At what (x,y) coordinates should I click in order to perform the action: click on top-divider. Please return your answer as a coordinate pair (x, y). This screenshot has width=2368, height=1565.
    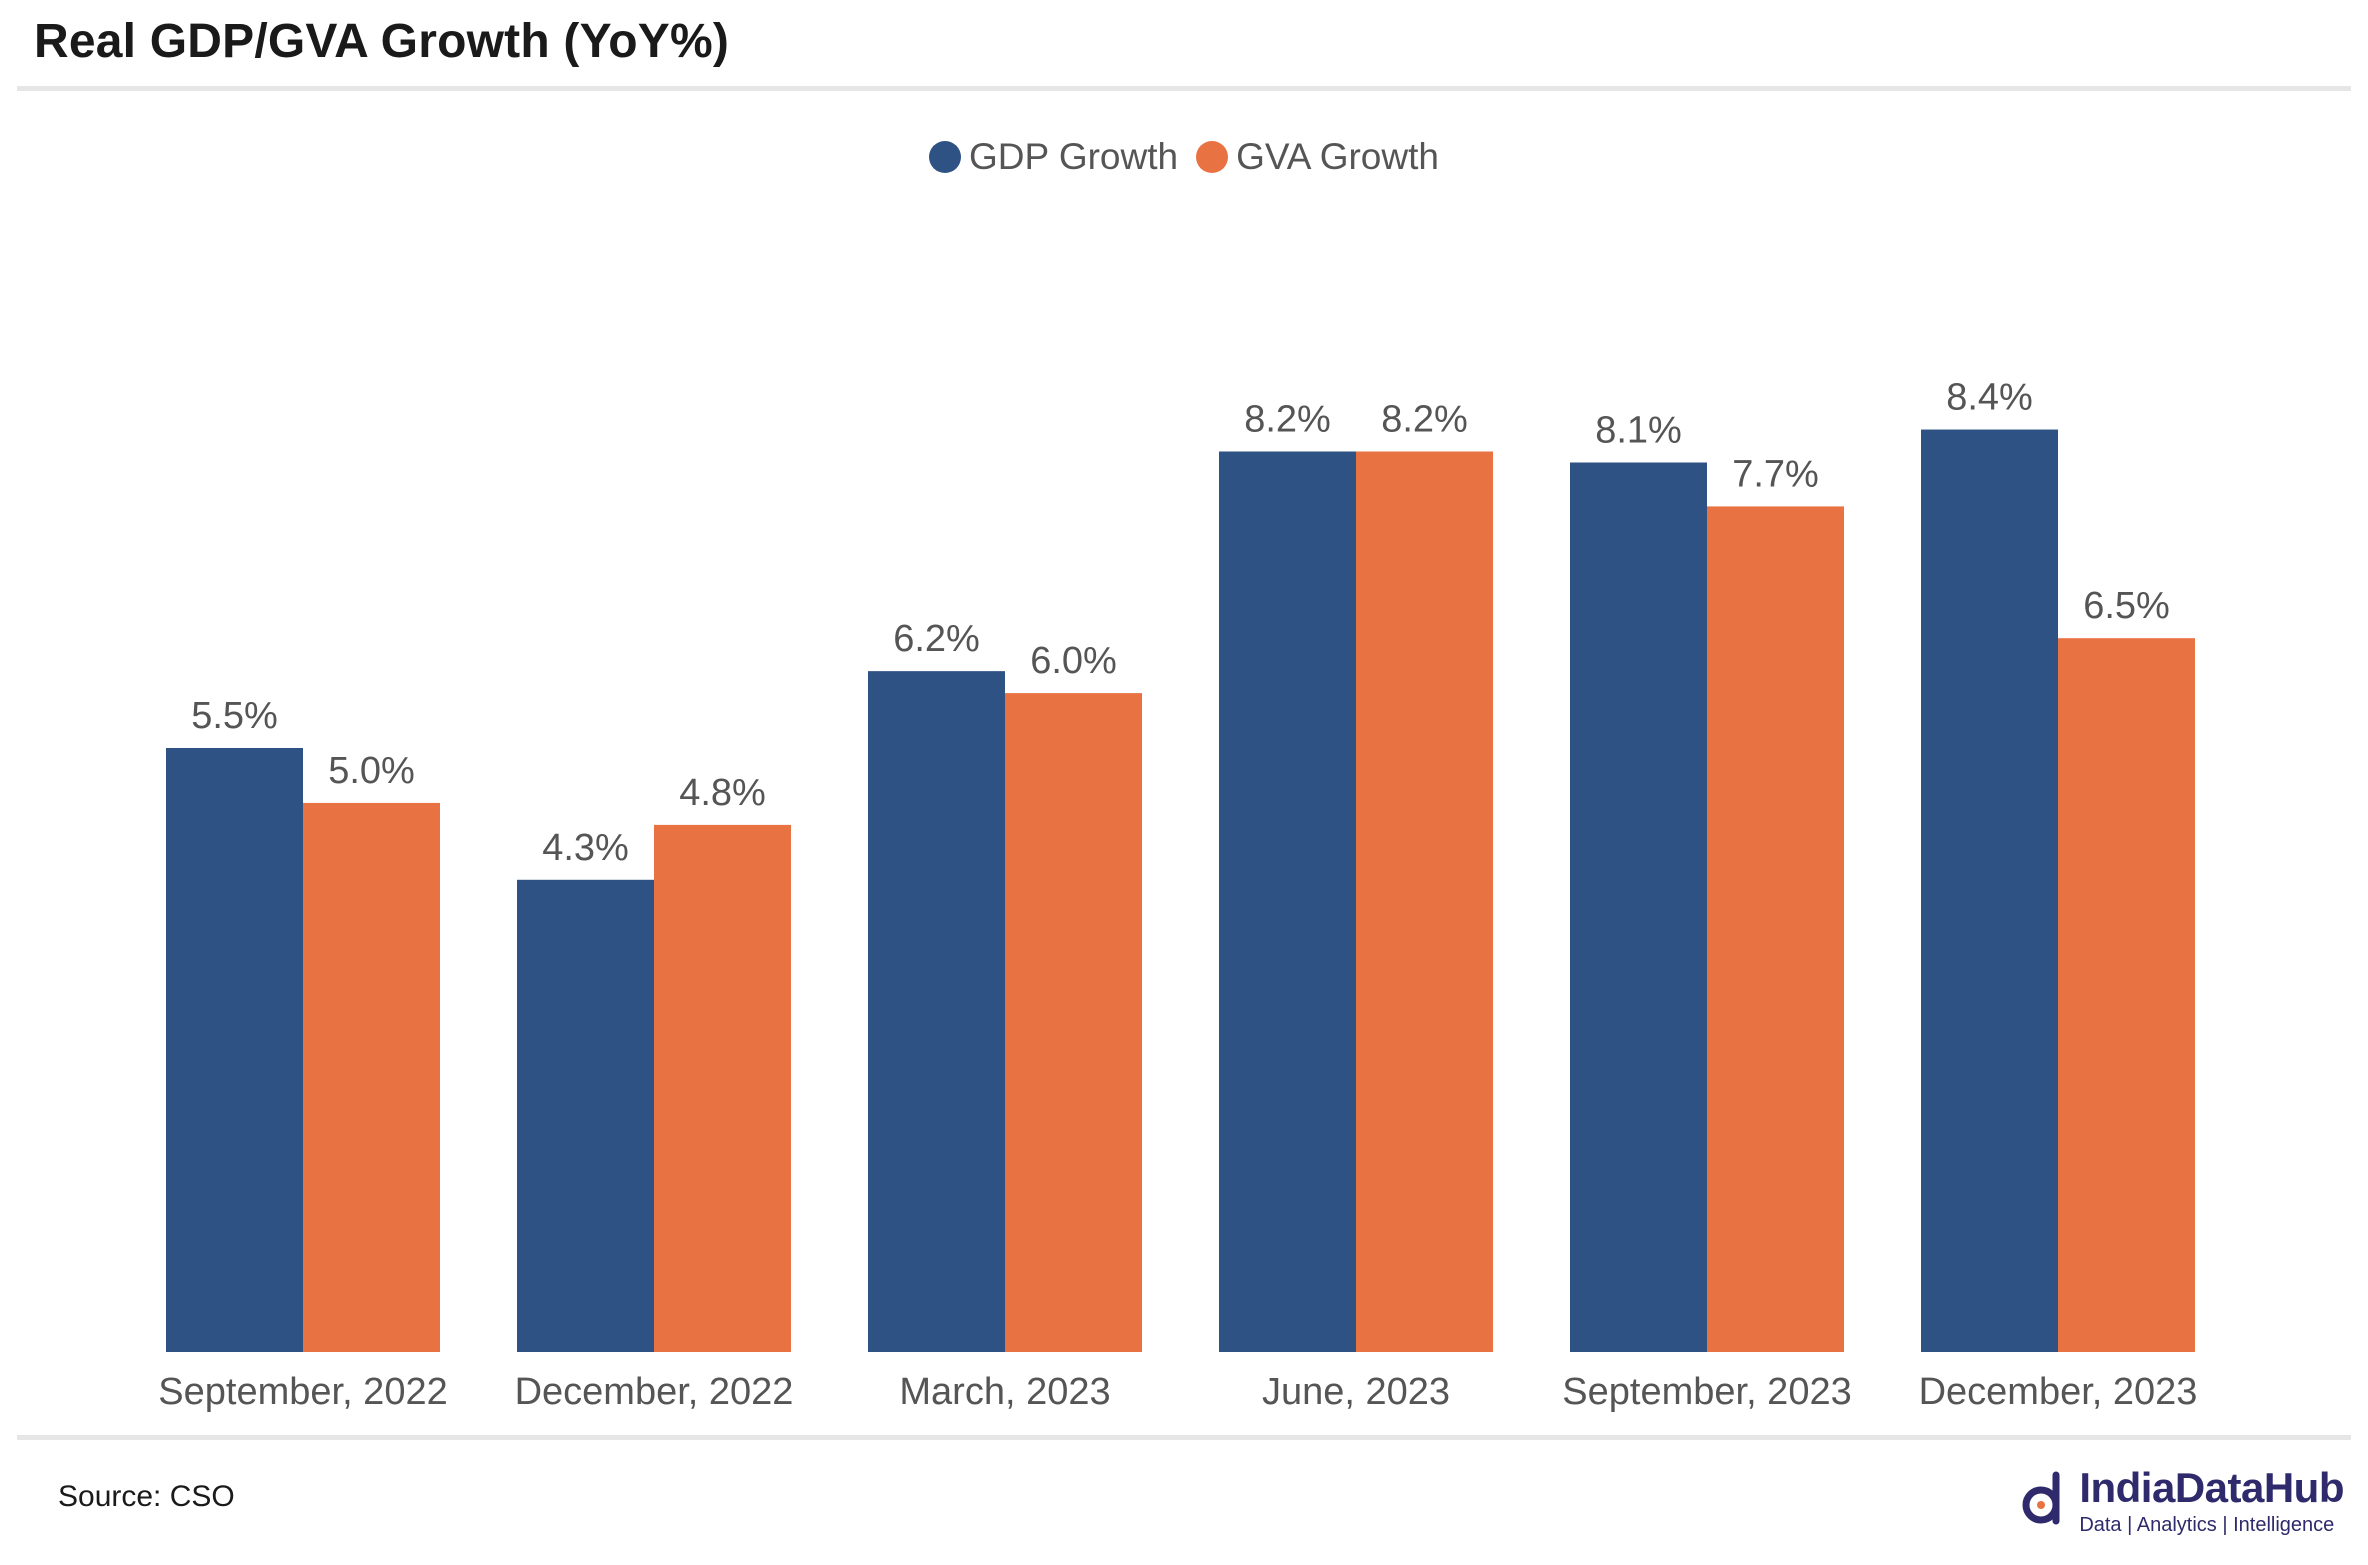
    Looking at the image, I should click on (1184, 88).